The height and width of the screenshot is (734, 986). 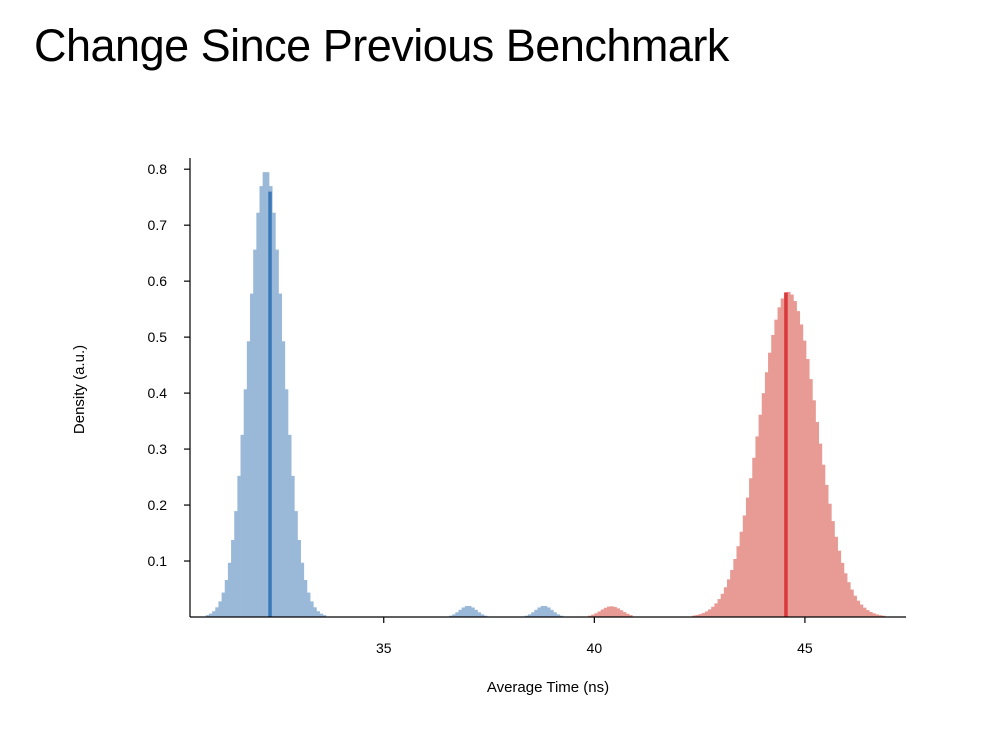 What do you see at coordinates (158, 561) in the screenshot?
I see `y-tick-label: 0.1` at bounding box center [158, 561].